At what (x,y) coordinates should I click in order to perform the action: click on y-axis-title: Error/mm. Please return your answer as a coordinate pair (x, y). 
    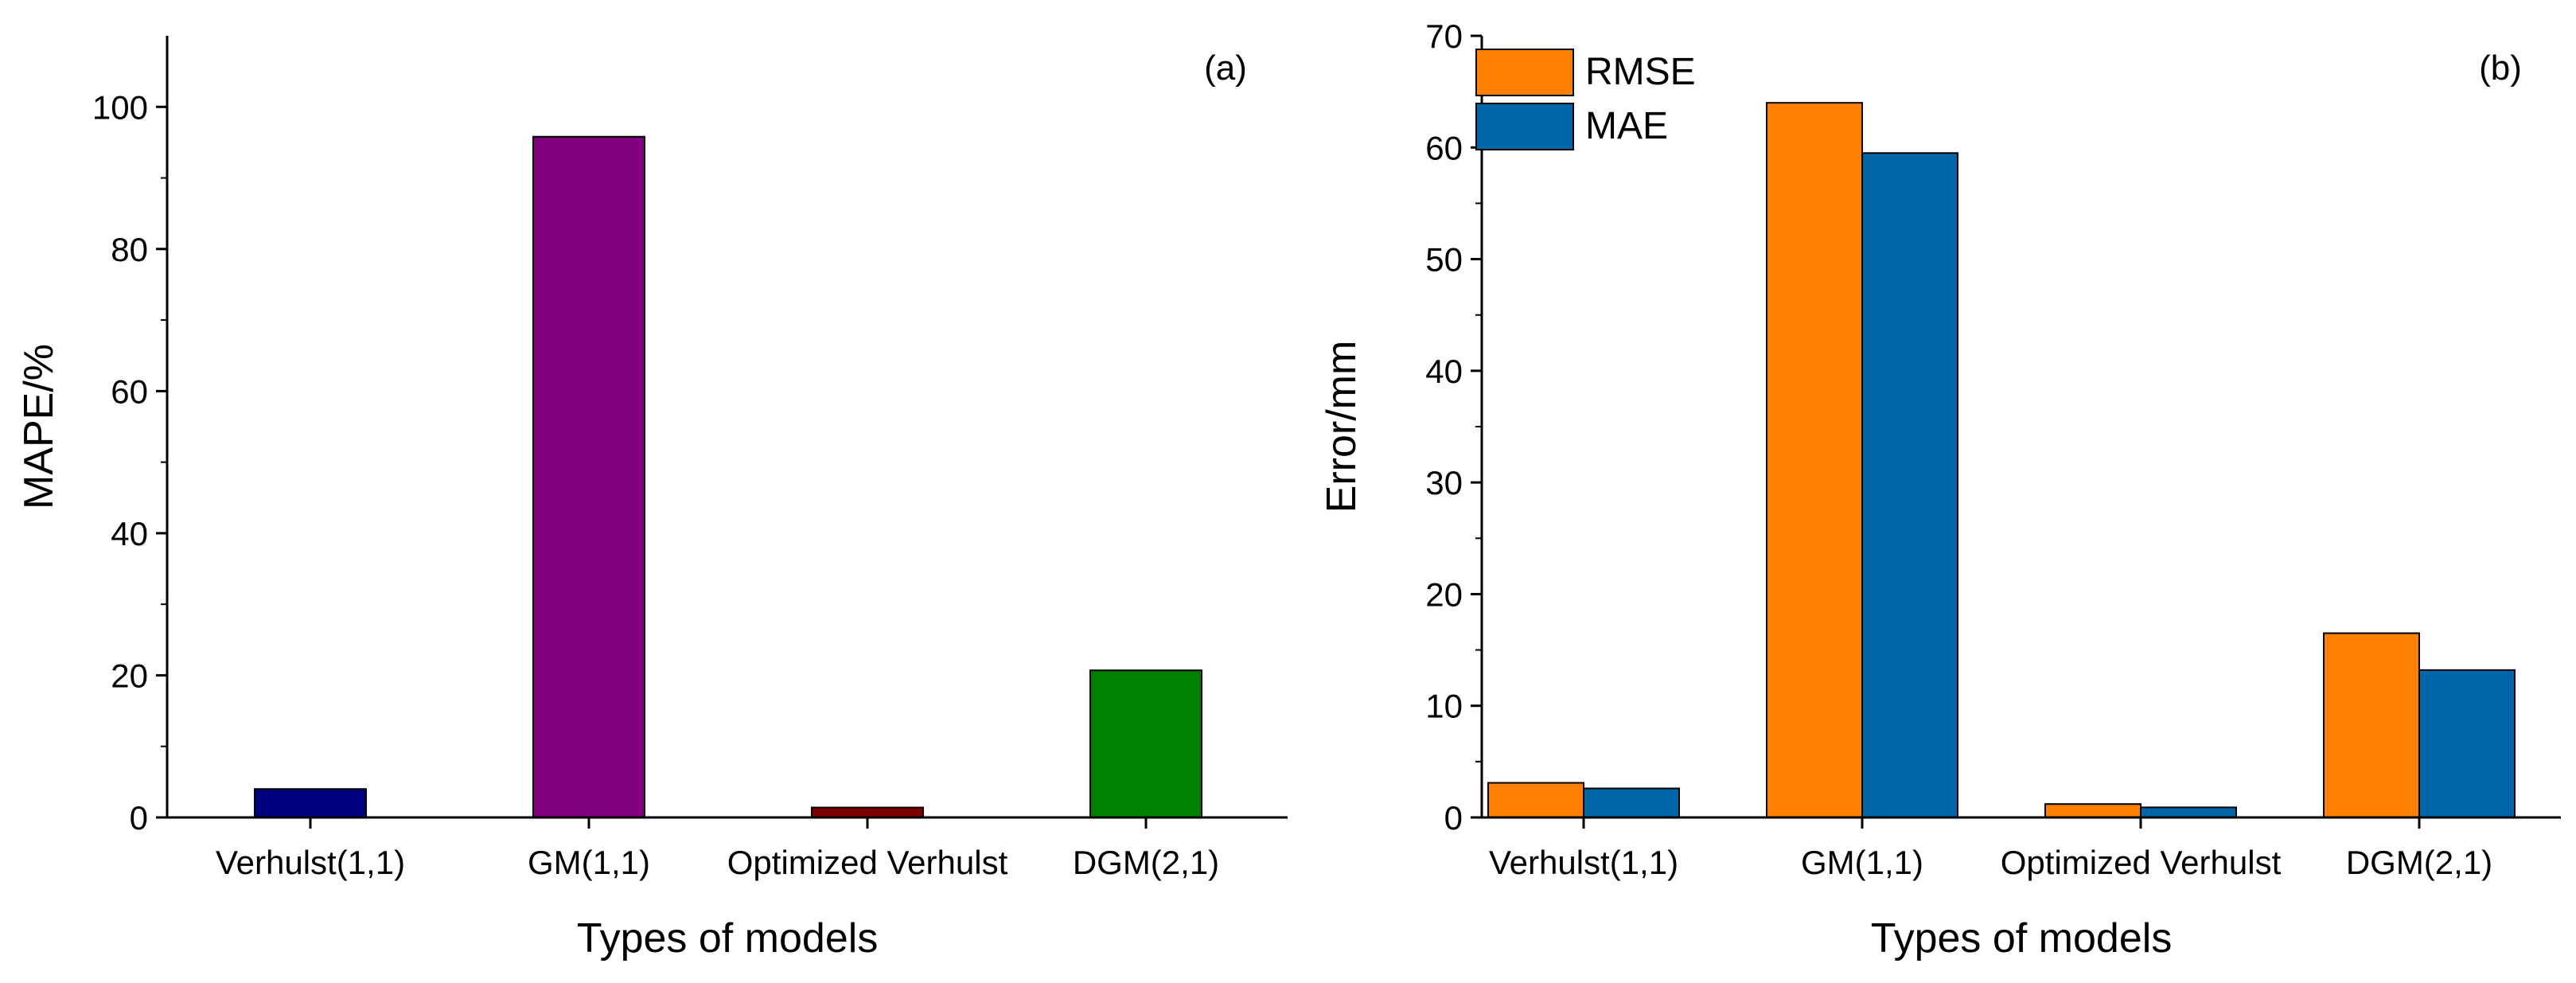
    Looking at the image, I should click on (1342, 427).